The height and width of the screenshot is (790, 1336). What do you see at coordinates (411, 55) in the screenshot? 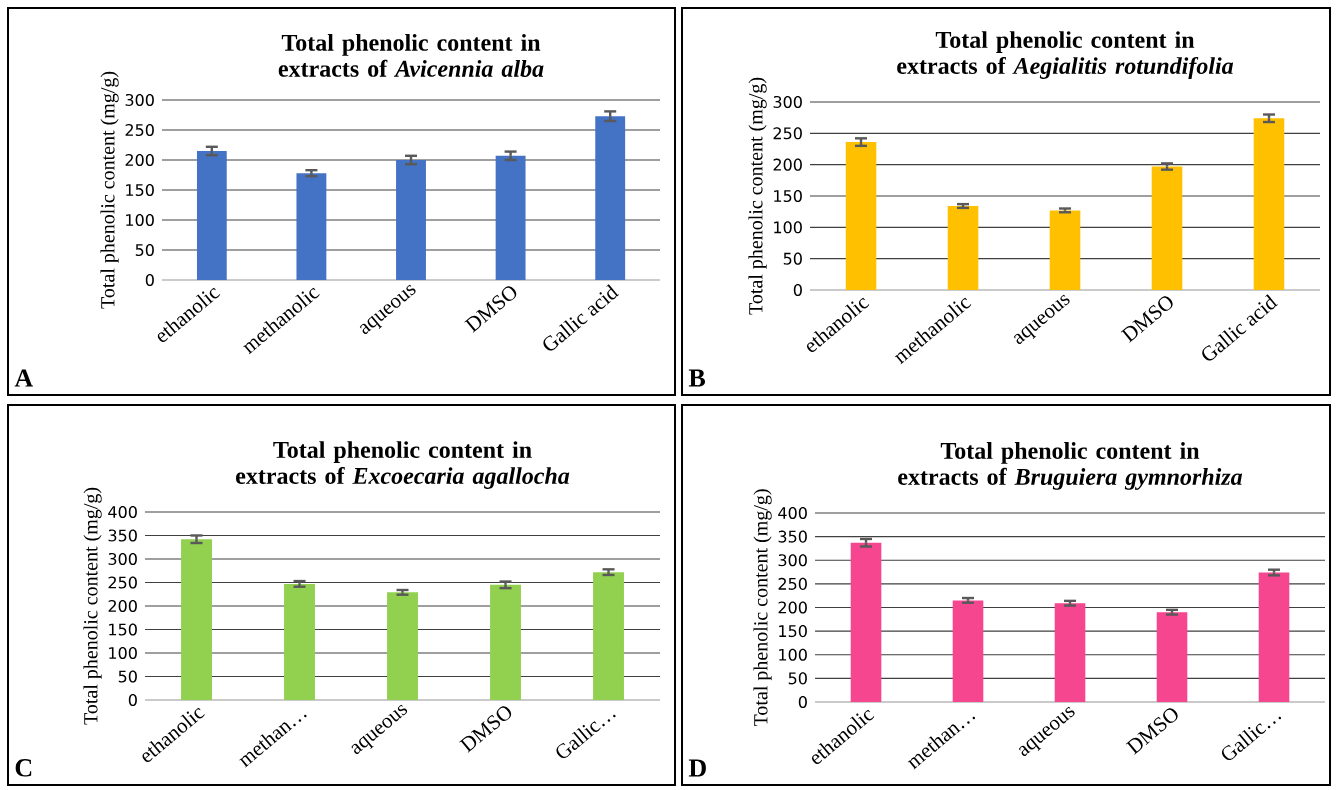
I see `chart-title: Total phenolic content in extracts of Avicennia alba` at bounding box center [411, 55].